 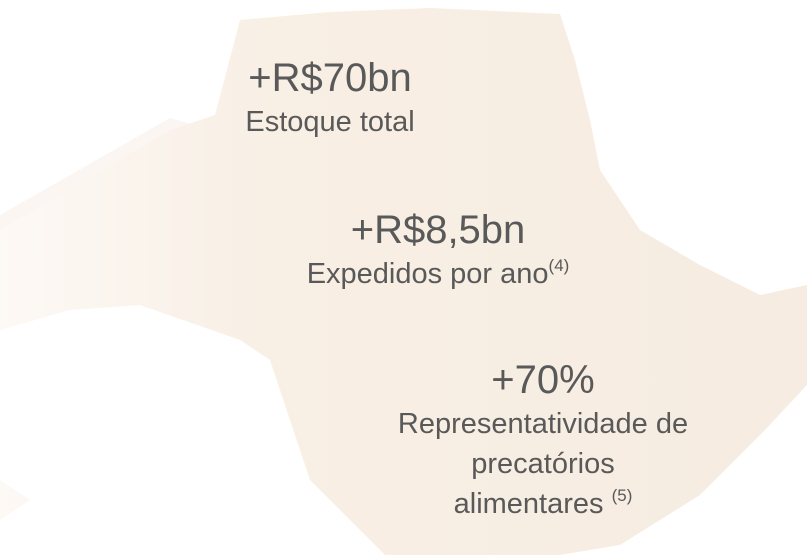 I want to click on stat-label-text: Expedidos por ano, so click(x=427, y=274).